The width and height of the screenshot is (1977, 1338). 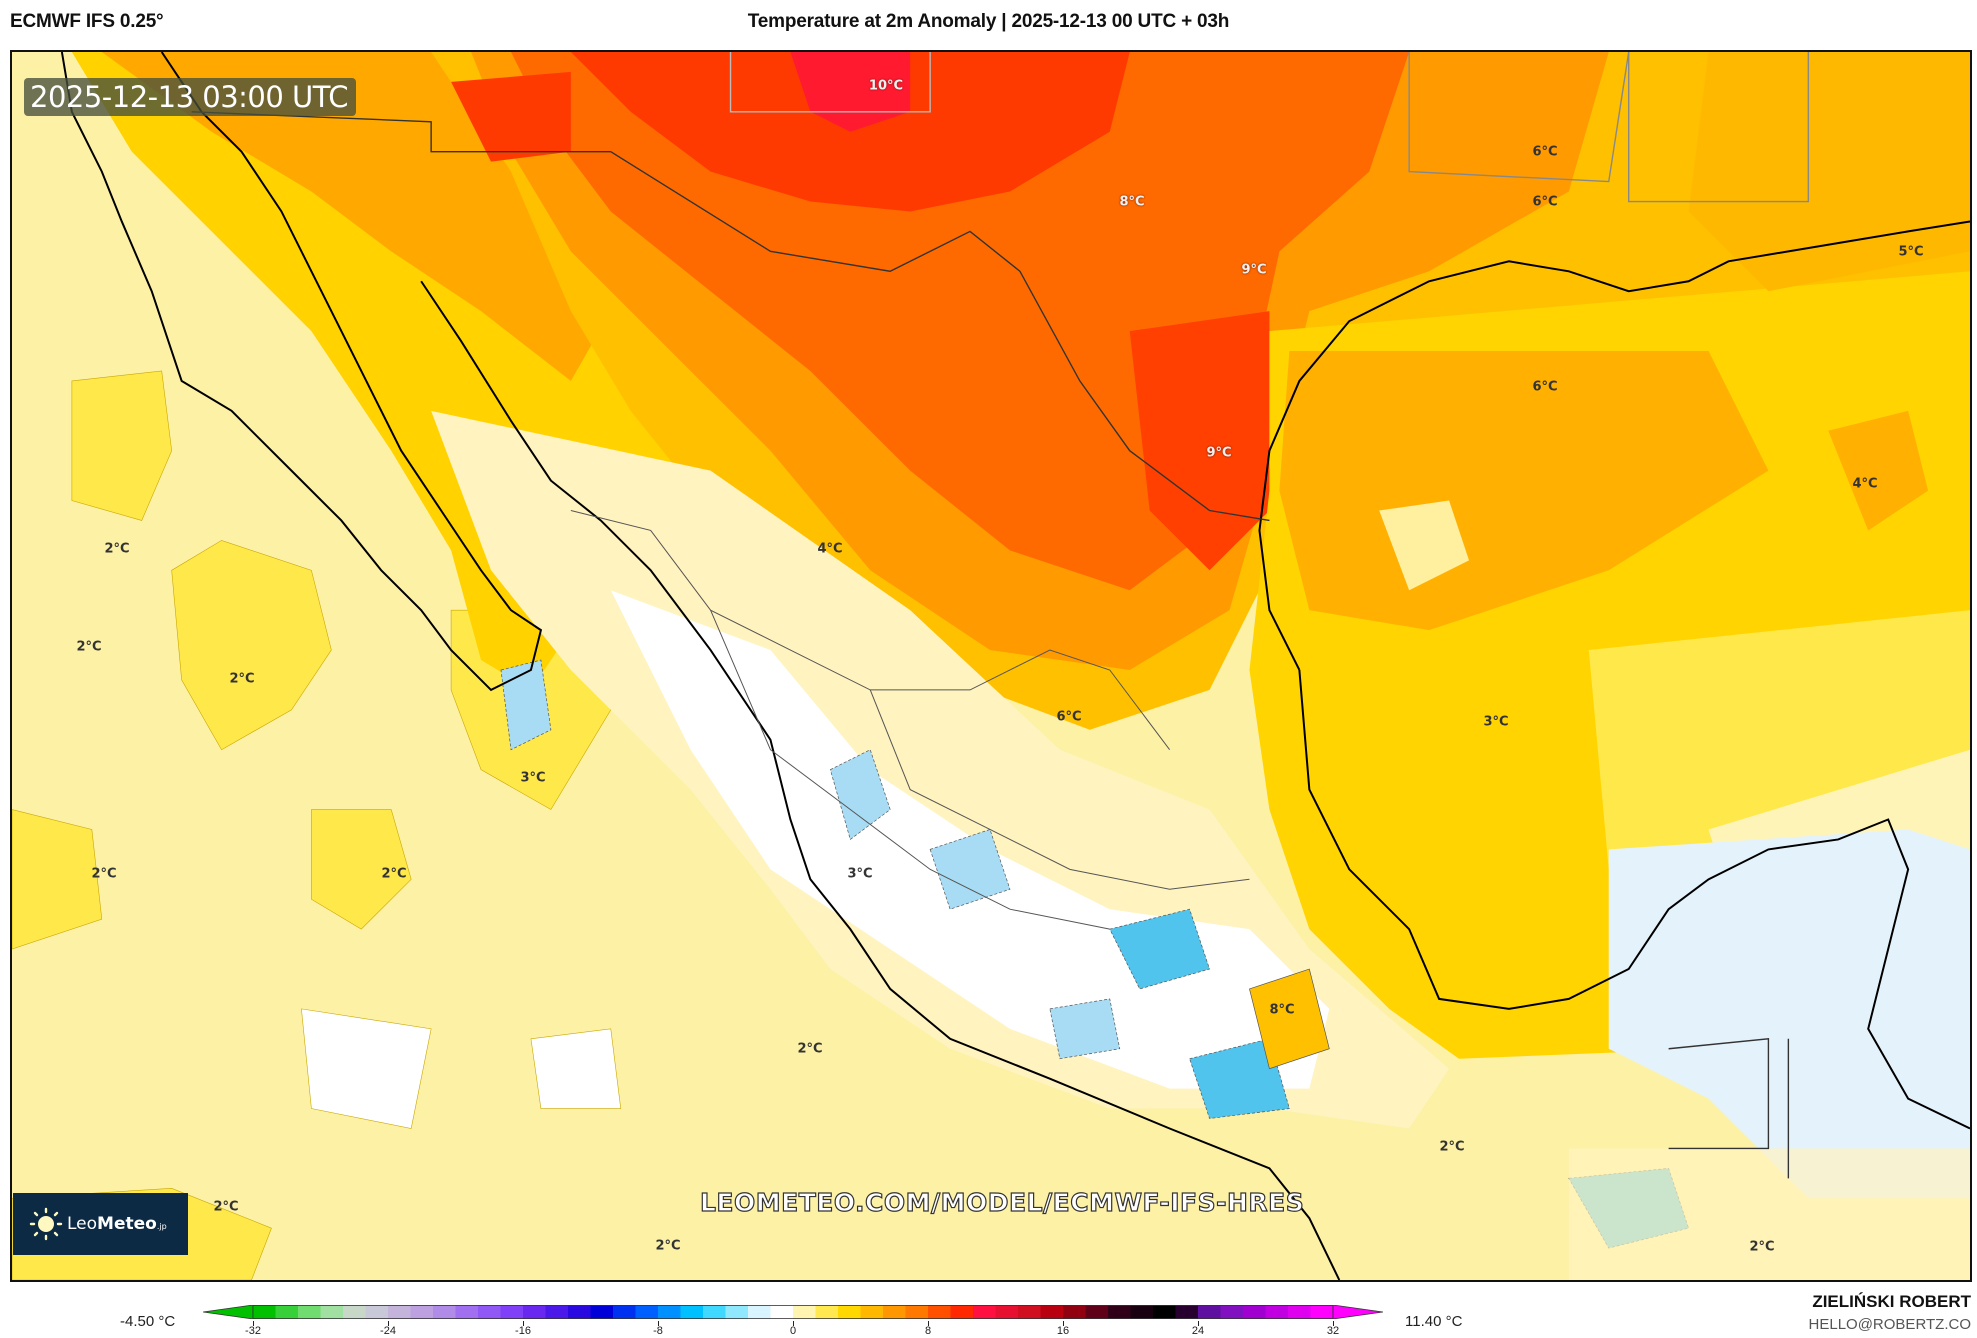 What do you see at coordinates (190, 97) in the screenshot?
I see `valid-time-badge: 2025-12-13 03:00 UTC` at bounding box center [190, 97].